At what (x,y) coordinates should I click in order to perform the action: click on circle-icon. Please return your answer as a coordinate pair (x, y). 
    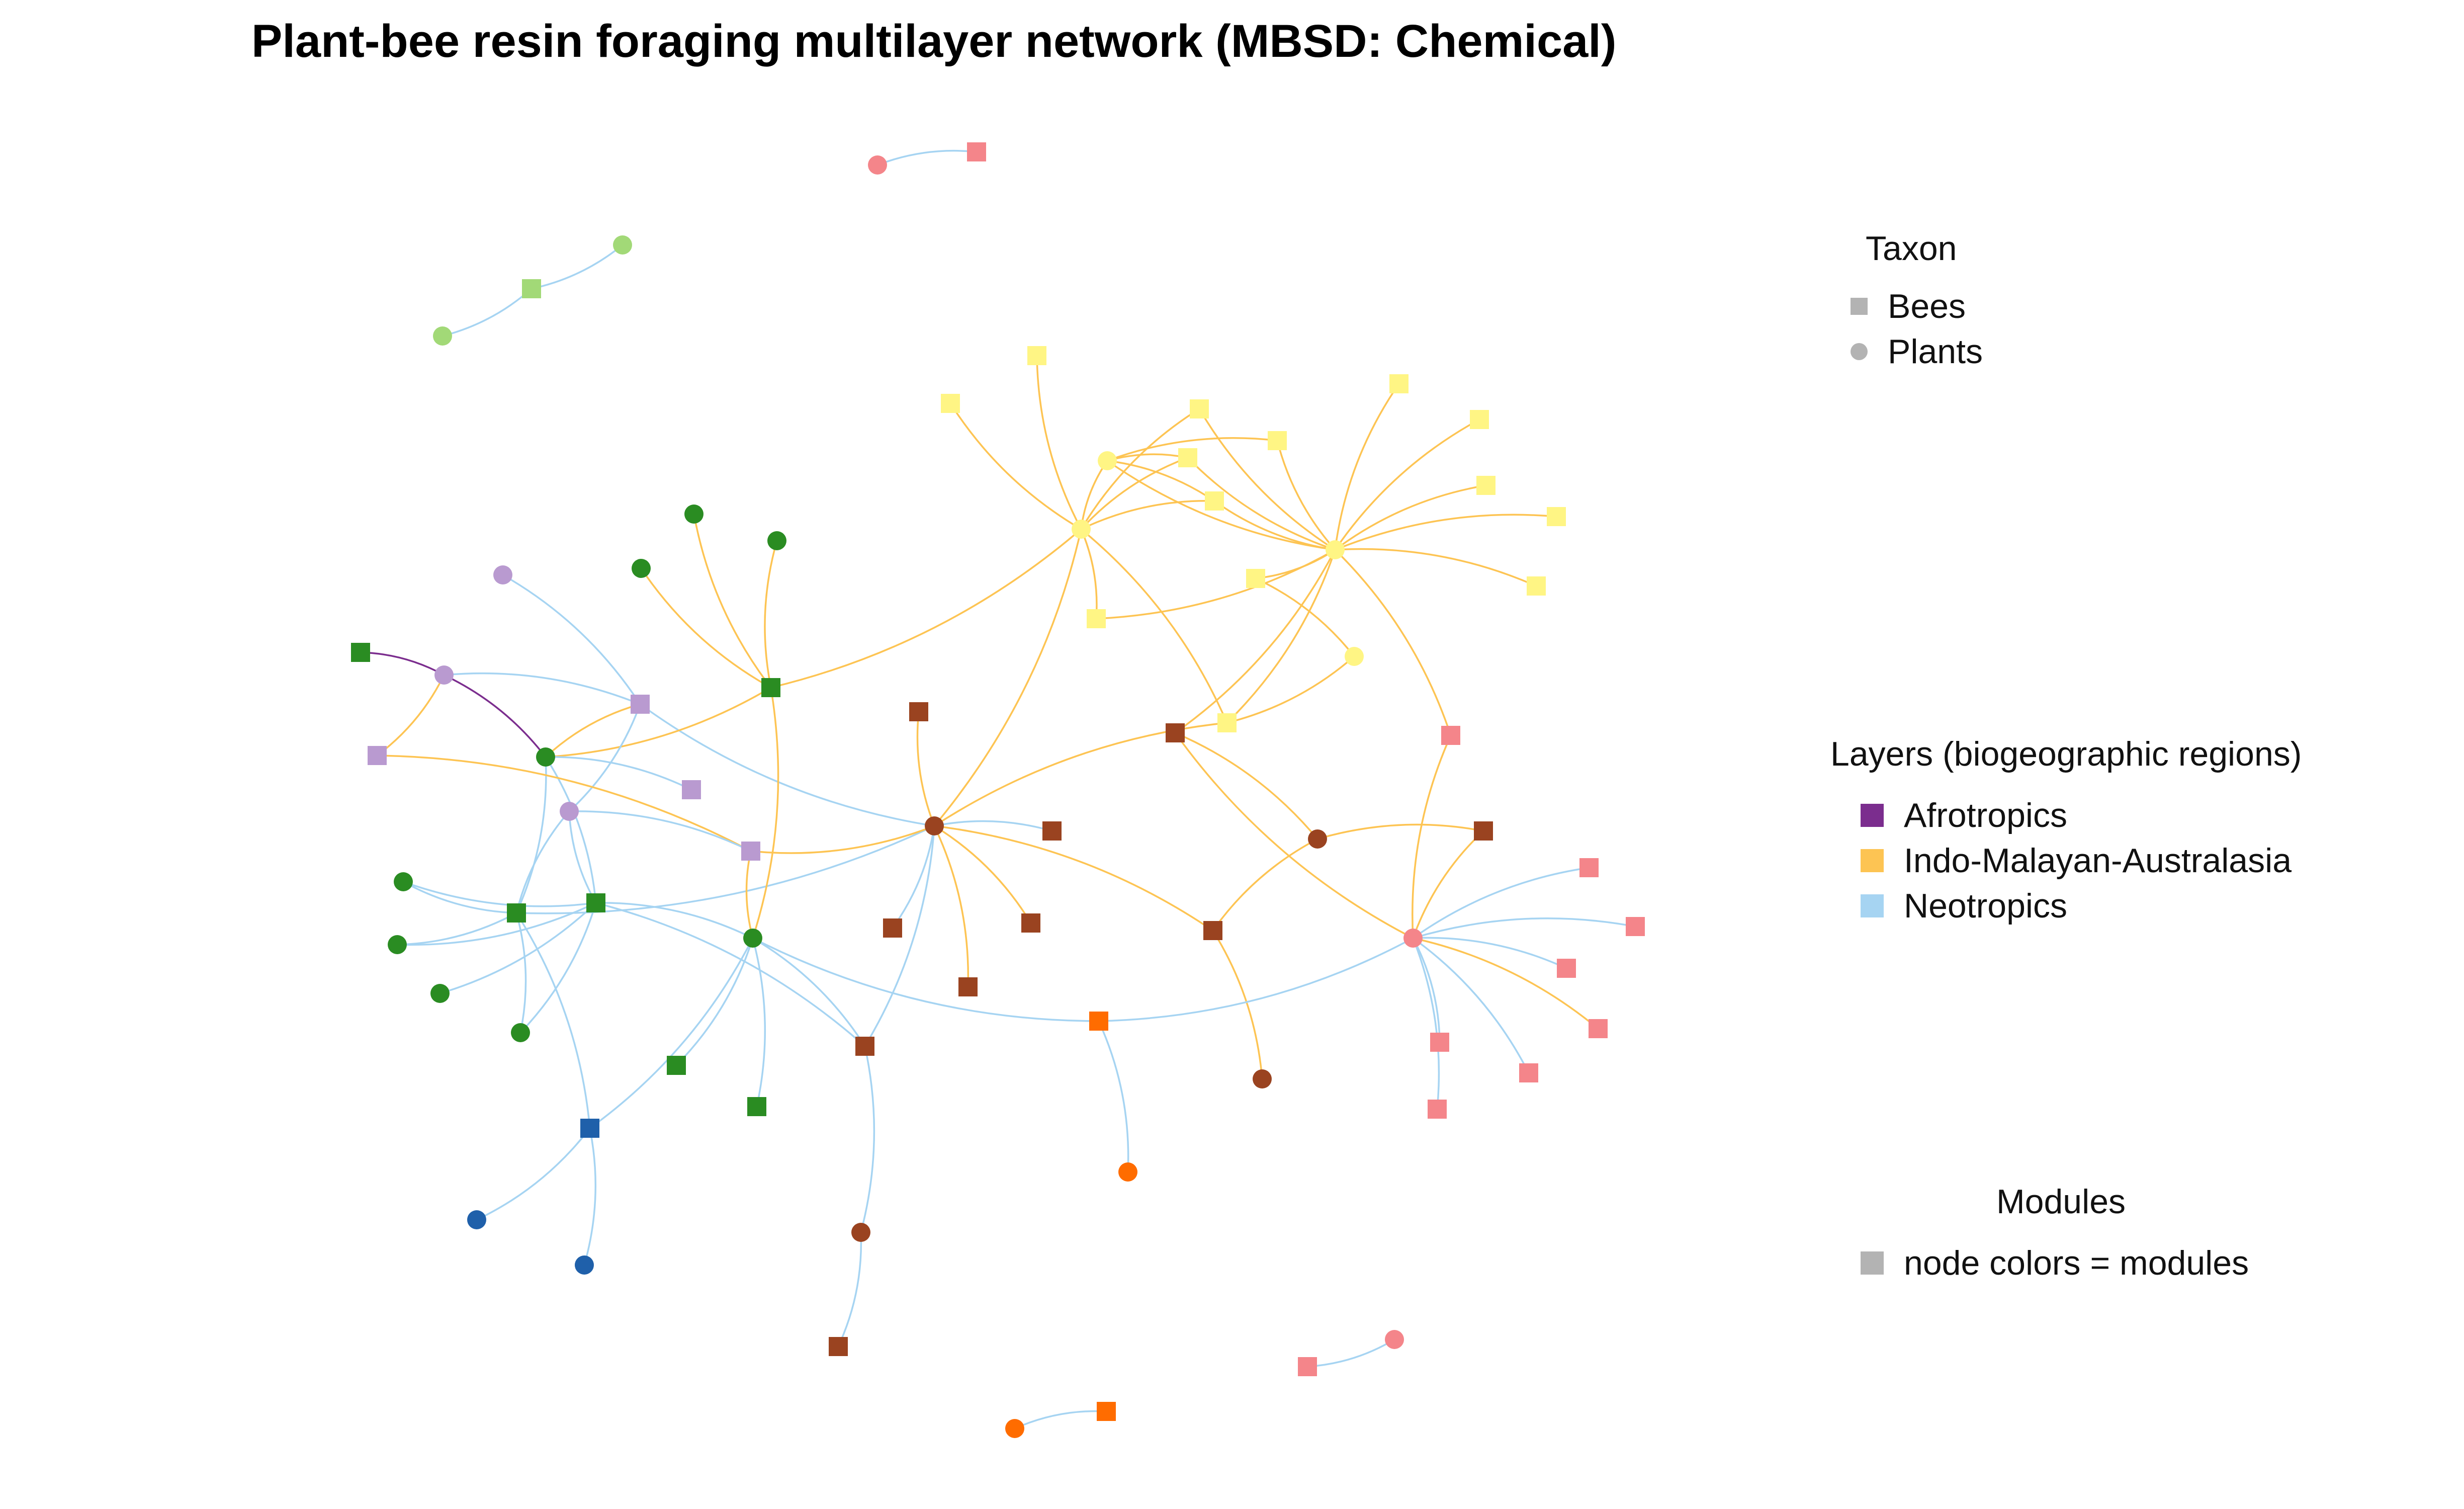
    Looking at the image, I should click on (1859, 351).